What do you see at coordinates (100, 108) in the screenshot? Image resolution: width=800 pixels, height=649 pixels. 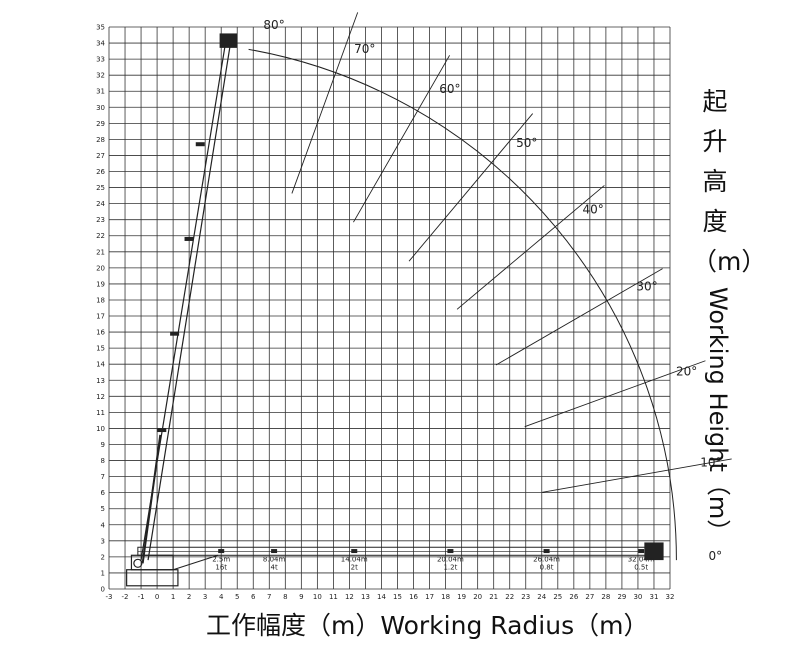 I see `y-tick-label: 30` at bounding box center [100, 108].